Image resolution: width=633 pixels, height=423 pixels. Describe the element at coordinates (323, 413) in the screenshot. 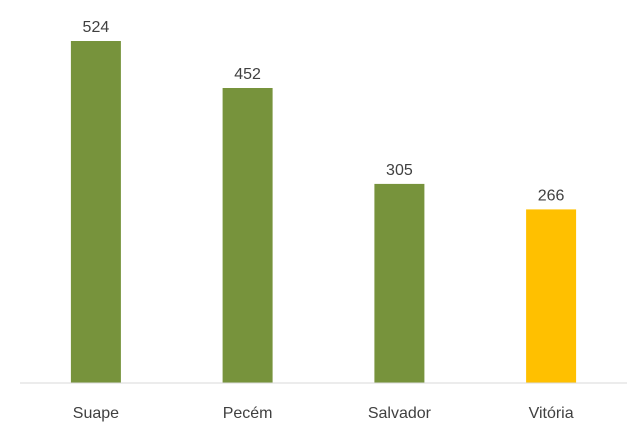

I see `x-tick-labels-layer: Suape Pecém Salvador Vitória` at that location.